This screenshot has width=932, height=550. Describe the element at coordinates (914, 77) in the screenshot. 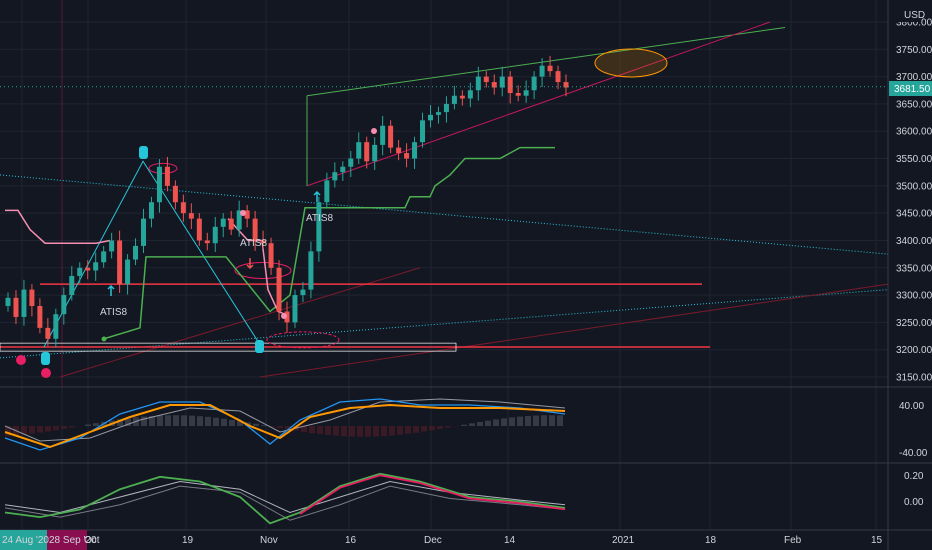

I see `price-tick-label: 3700.00` at that location.